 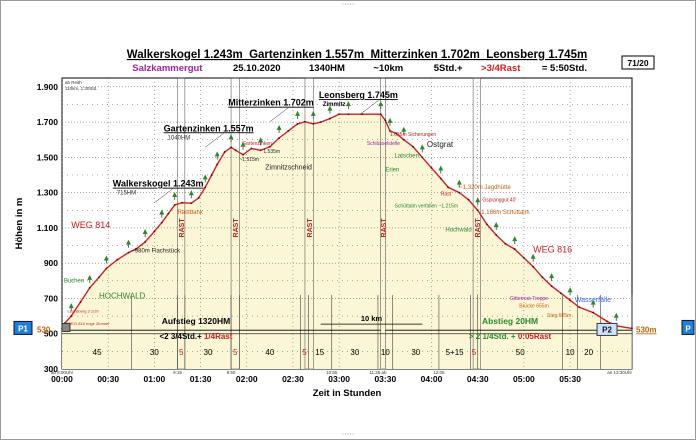 What do you see at coordinates (51, 263) in the screenshot?
I see `y-tick-label: 900` at bounding box center [51, 263].